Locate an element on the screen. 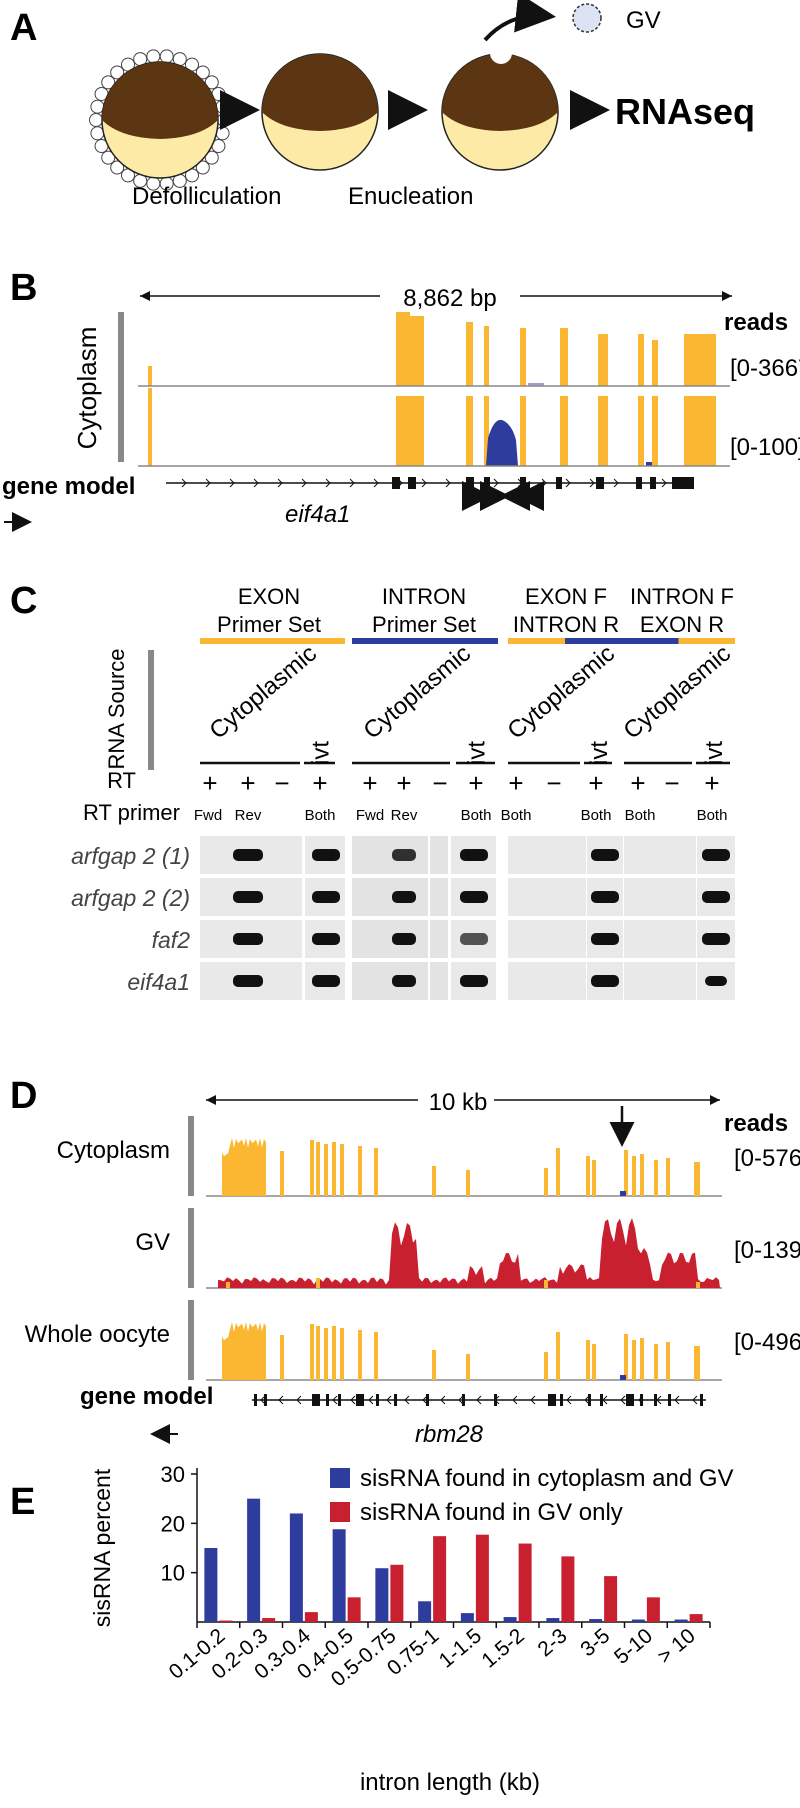 The height and width of the screenshot is (1808, 800). y-tick-label: 20 is located at coordinates (173, 1523).